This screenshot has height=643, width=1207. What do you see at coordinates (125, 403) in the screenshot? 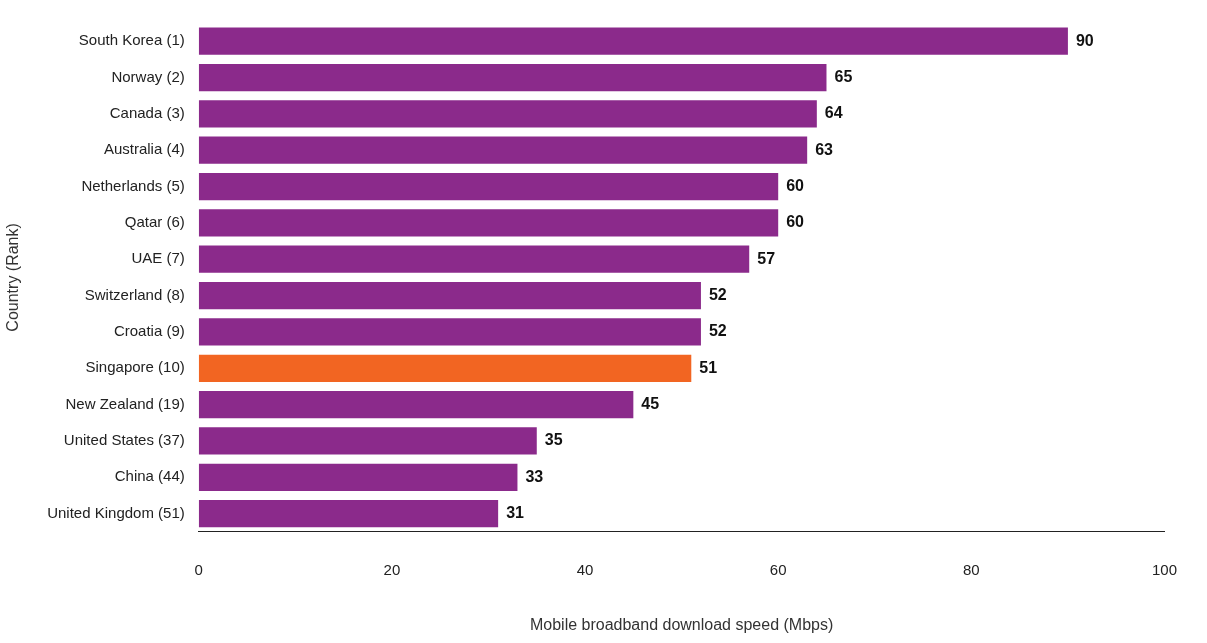
I see `y-tick-label: New Zealand (19)` at bounding box center [125, 403].